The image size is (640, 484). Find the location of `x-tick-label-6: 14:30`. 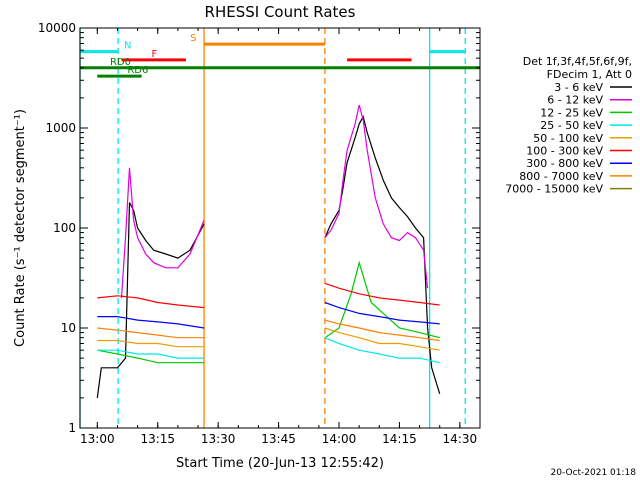

x-tick-label-6: 14:30 is located at coordinates (460, 439).